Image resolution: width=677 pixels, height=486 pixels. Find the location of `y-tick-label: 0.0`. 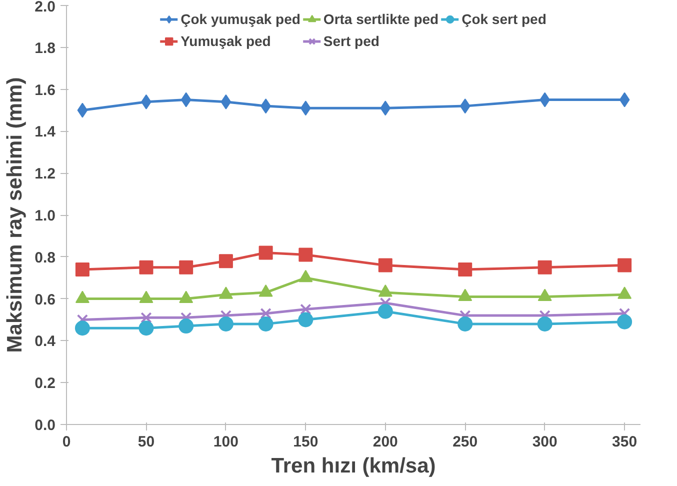

y-tick-label: 0.0 is located at coordinates (45, 425).